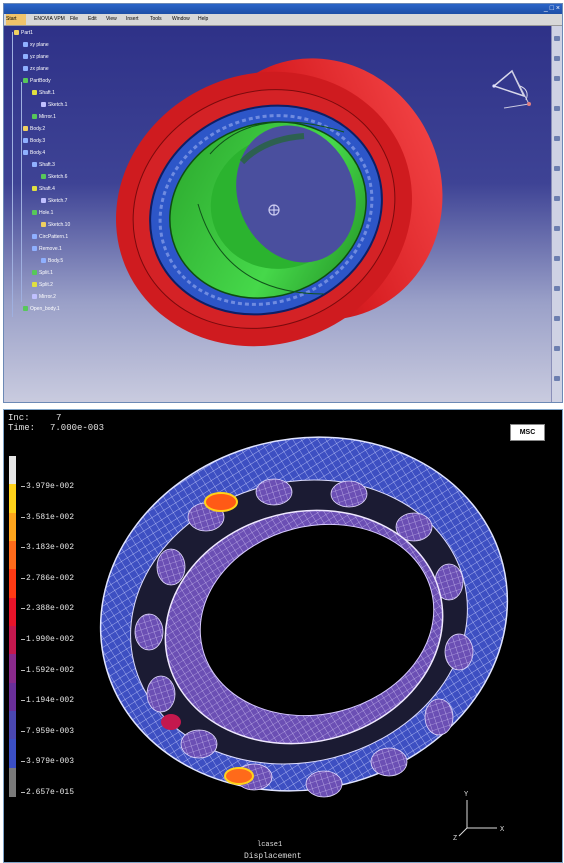 This screenshot has height=863, width=564. Describe the element at coordinates (46, 273) in the screenshot. I see `tree-node-label: Split.1` at that location.